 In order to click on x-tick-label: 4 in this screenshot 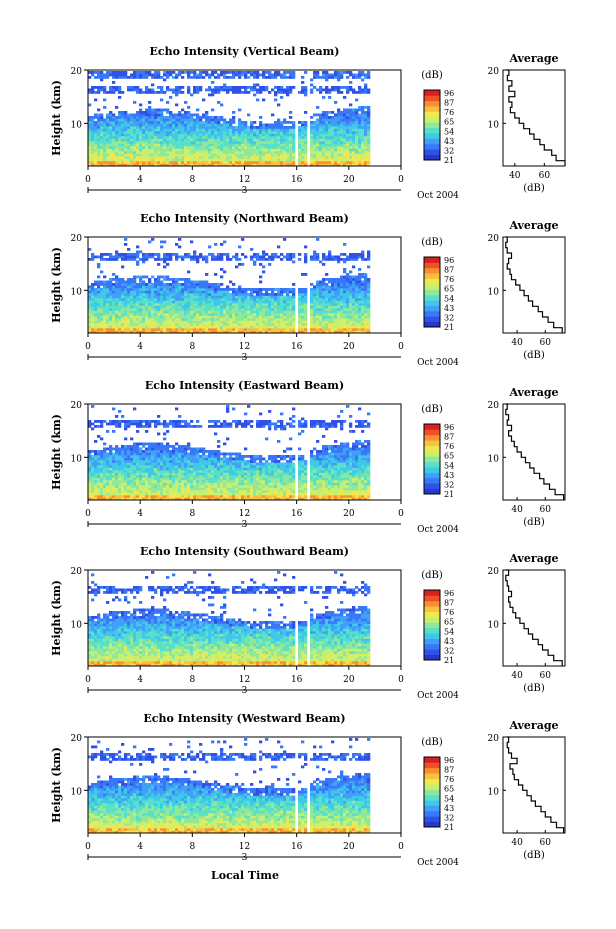, I will do `click(140, 180)`.